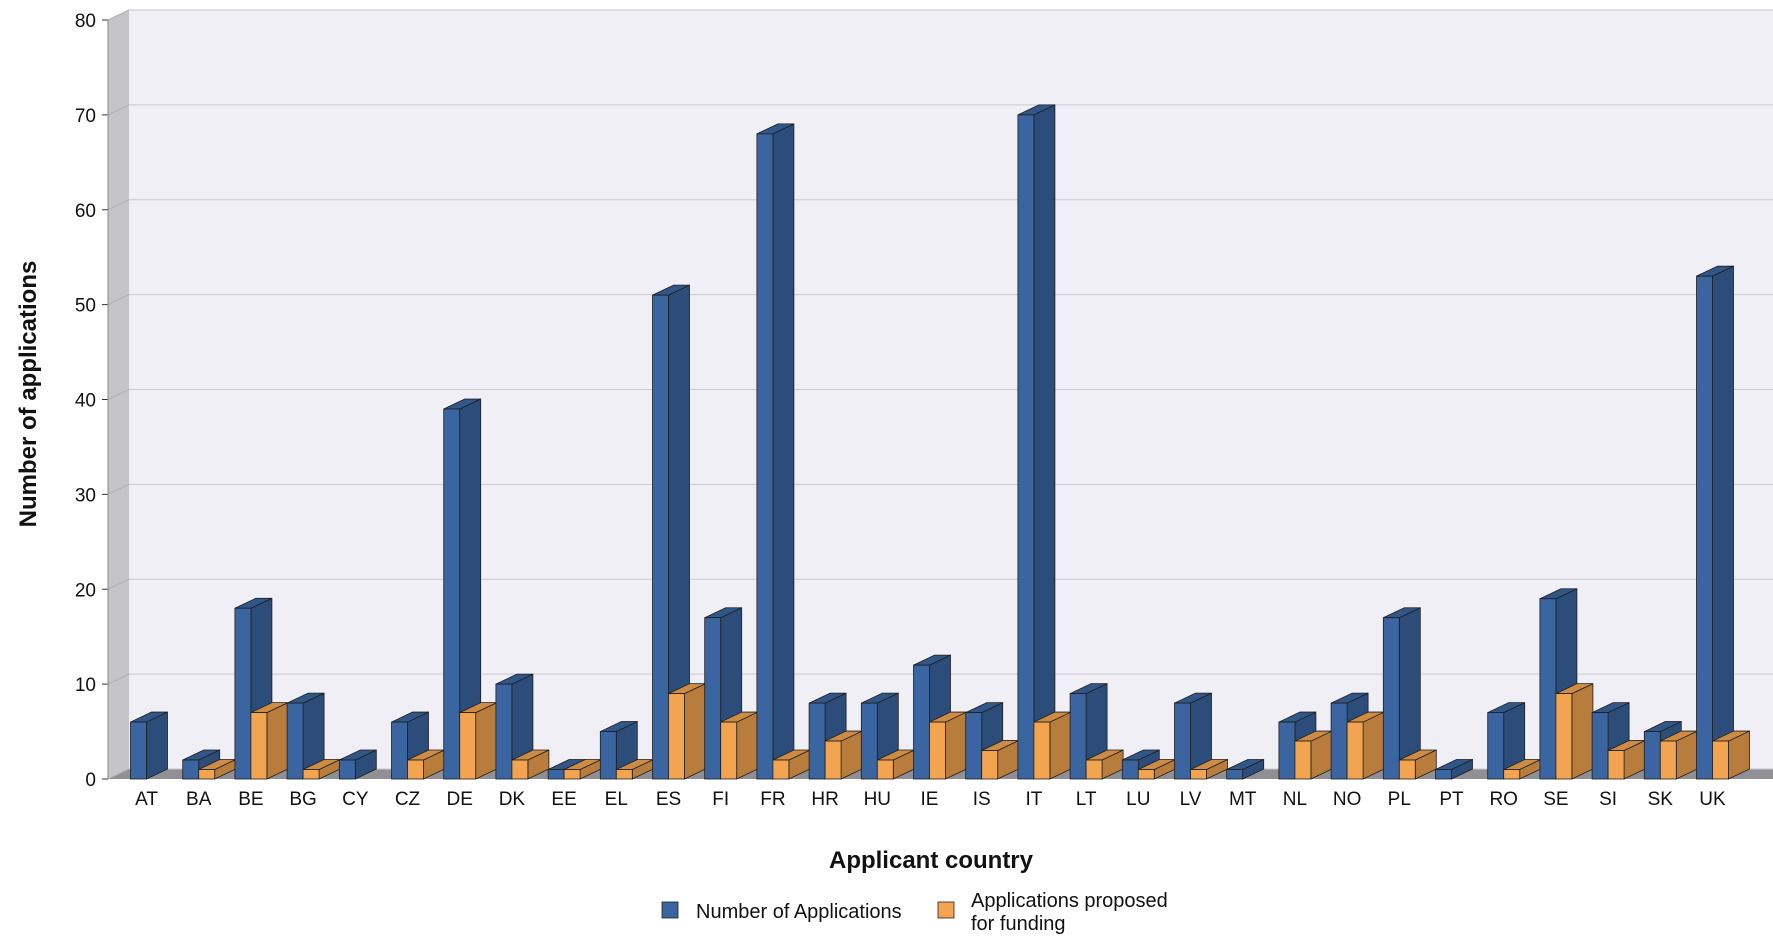 Image resolution: width=1773 pixels, height=937 pixels. Describe the element at coordinates (1018, 924) in the screenshot. I see `legend-label-line-2: for funding` at that location.